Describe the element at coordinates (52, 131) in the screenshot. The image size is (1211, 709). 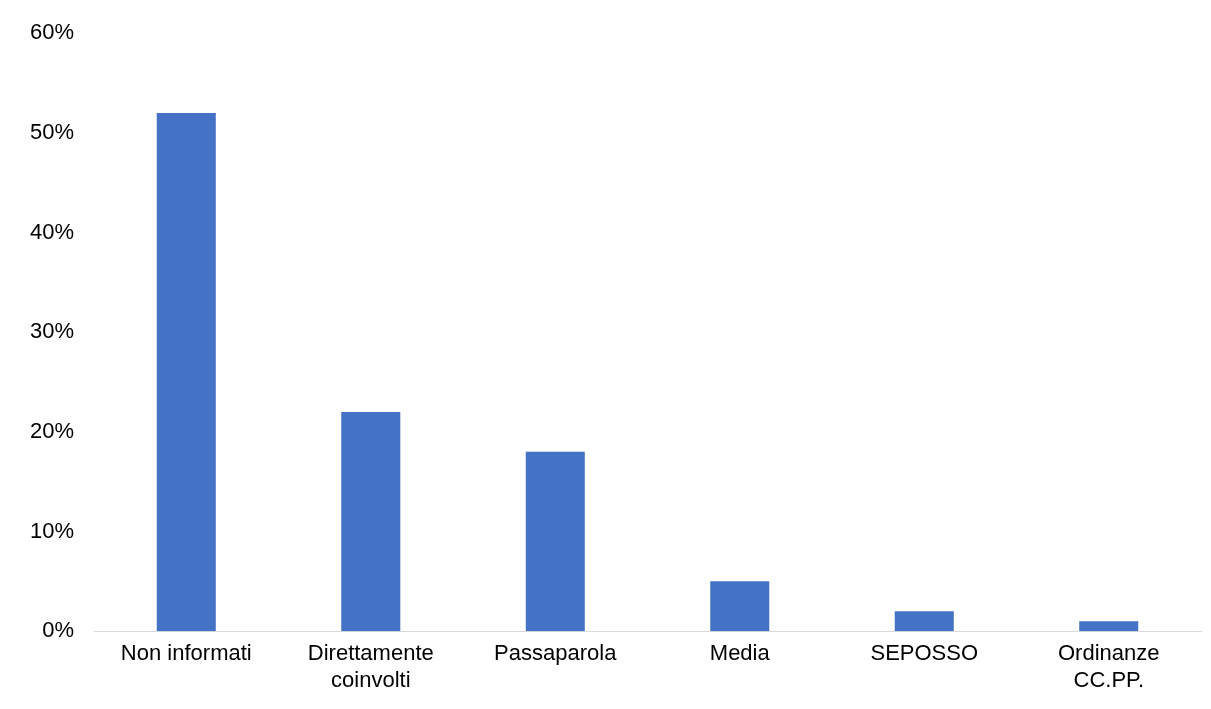
I see `y-tick-label: 50%` at that location.